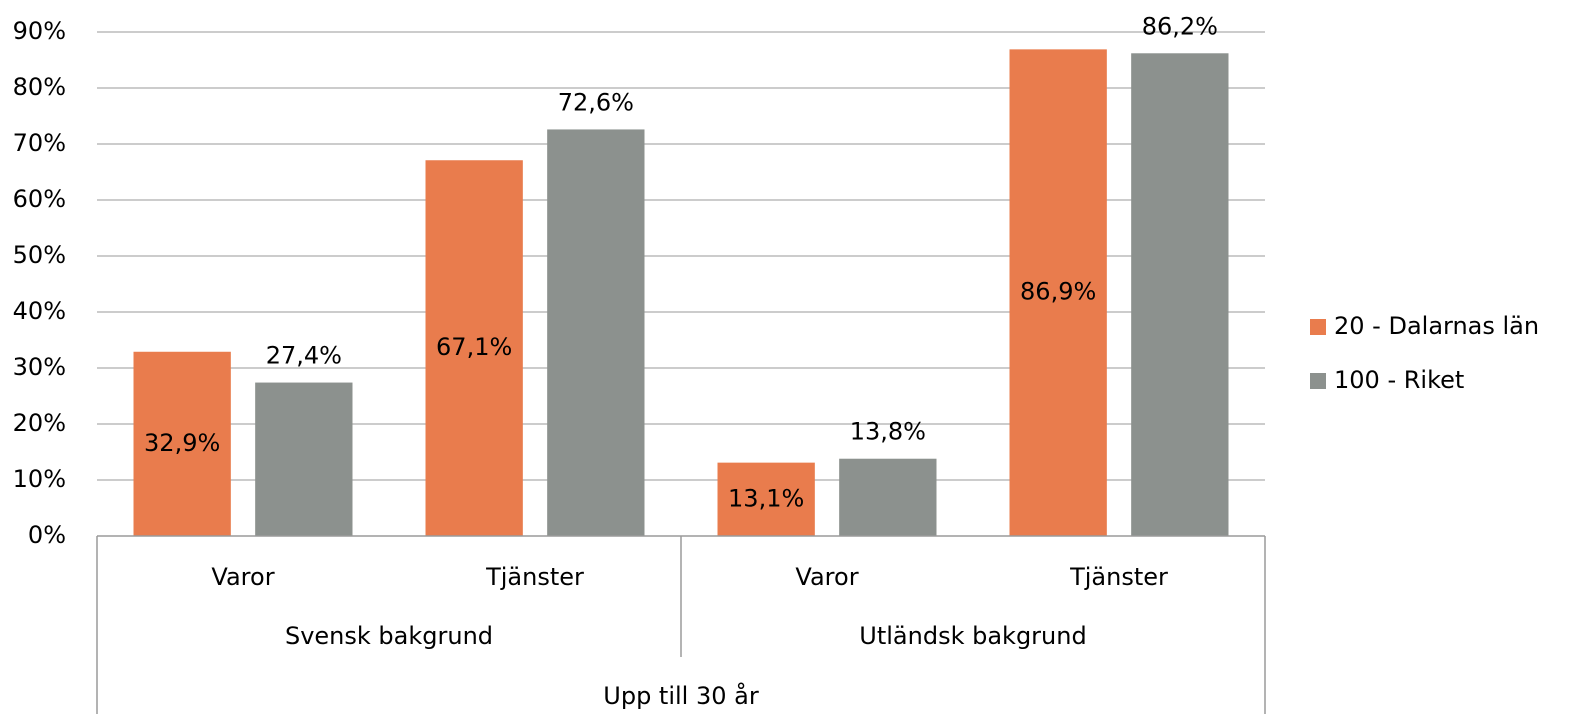 This screenshot has height=714, width=1571. I want to click on y-tick-label: 20%, so click(39, 423).